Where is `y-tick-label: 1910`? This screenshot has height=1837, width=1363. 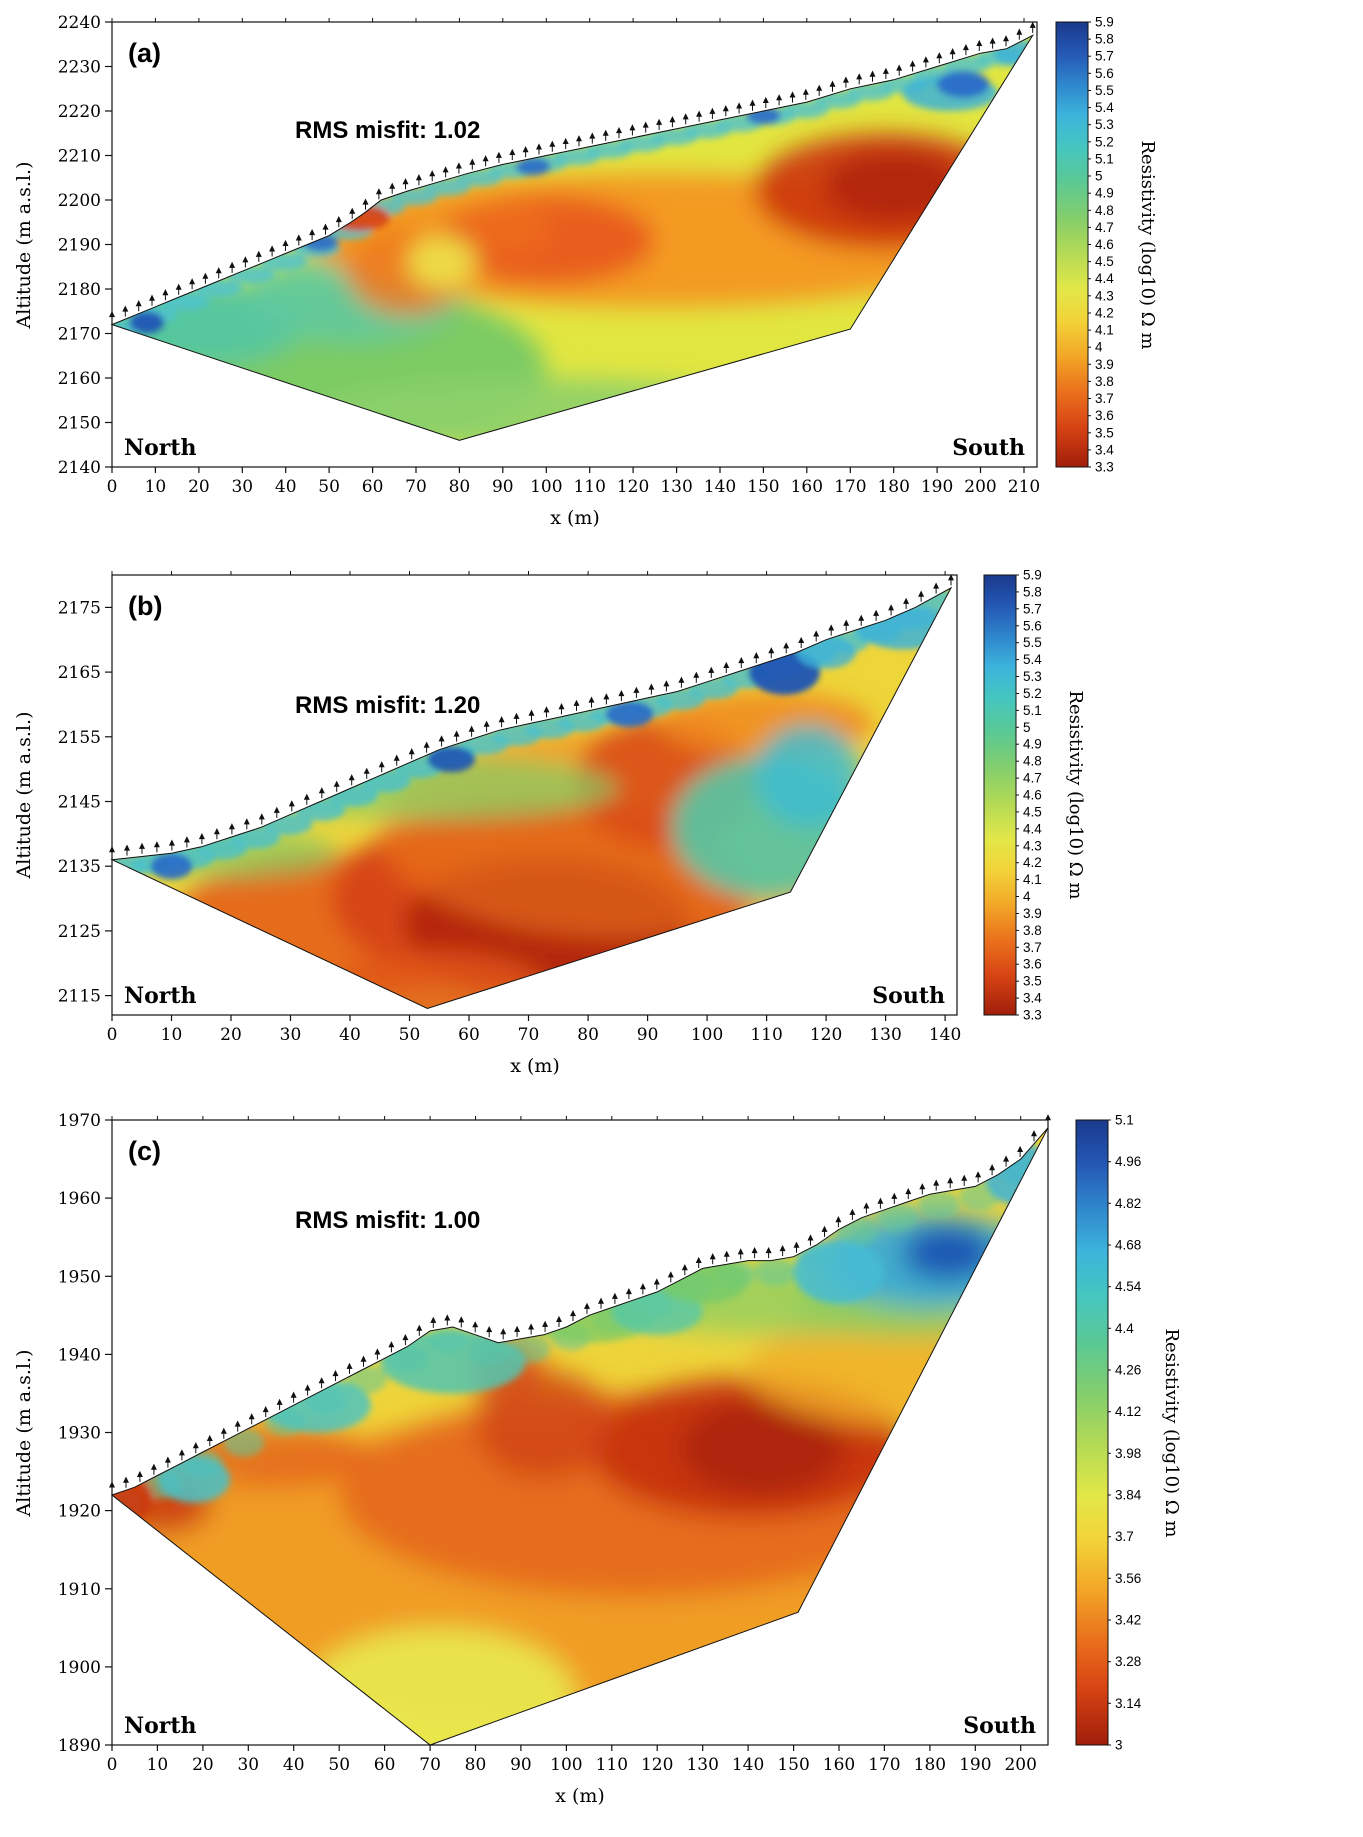 y-tick-label: 1910 is located at coordinates (79, 1590).